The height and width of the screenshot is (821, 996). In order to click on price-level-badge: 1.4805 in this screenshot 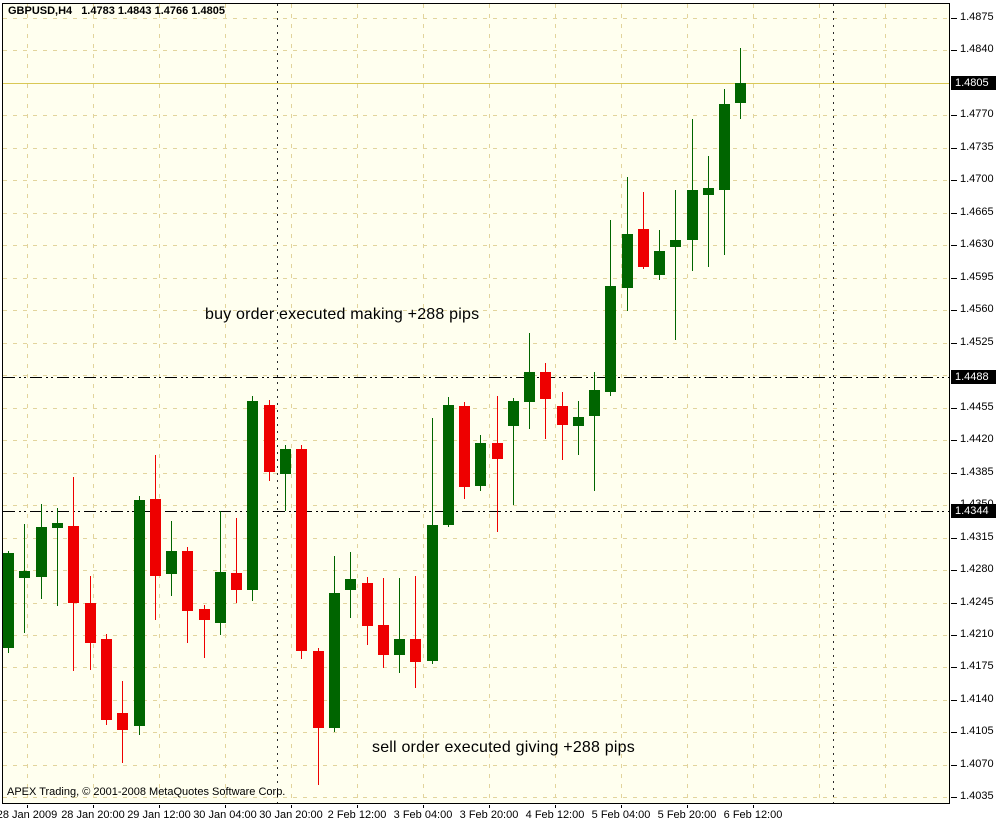, I will do `click(973, 83)`.